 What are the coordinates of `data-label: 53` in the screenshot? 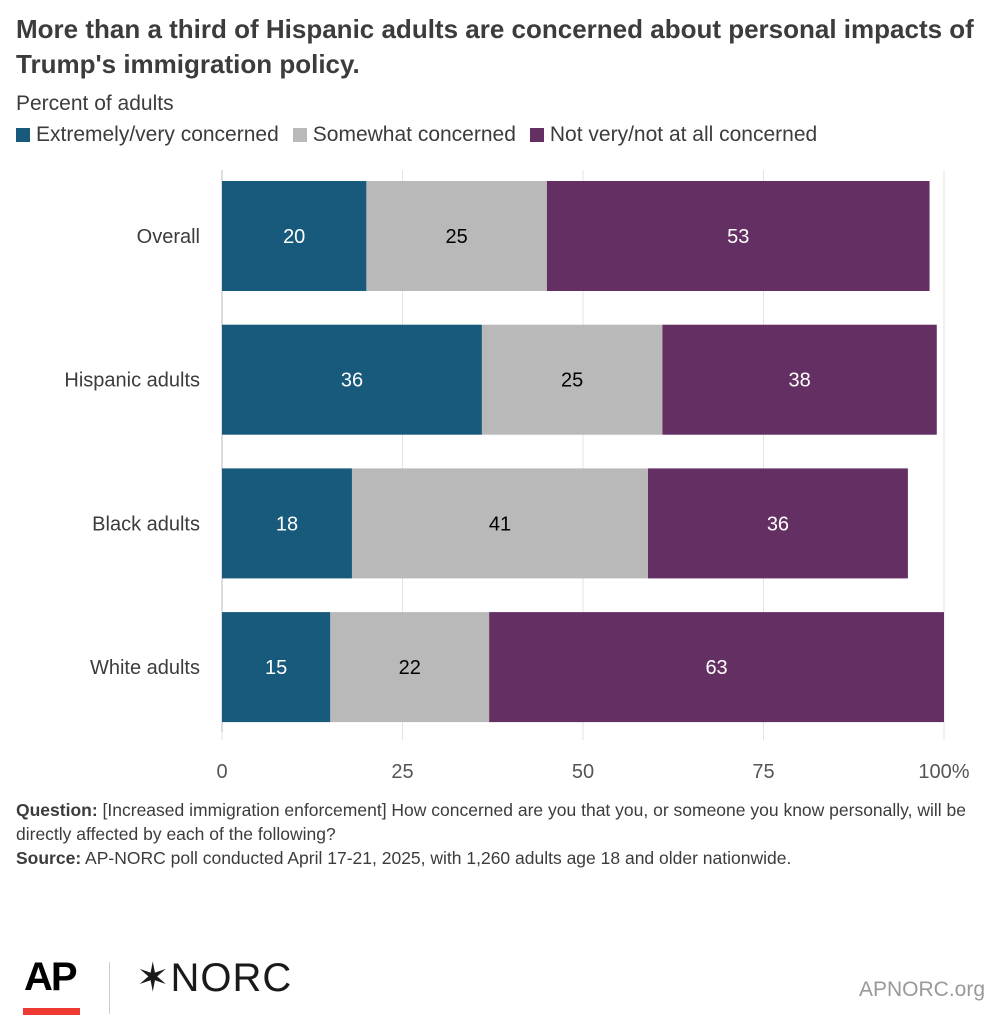 It's located at (738, 237).